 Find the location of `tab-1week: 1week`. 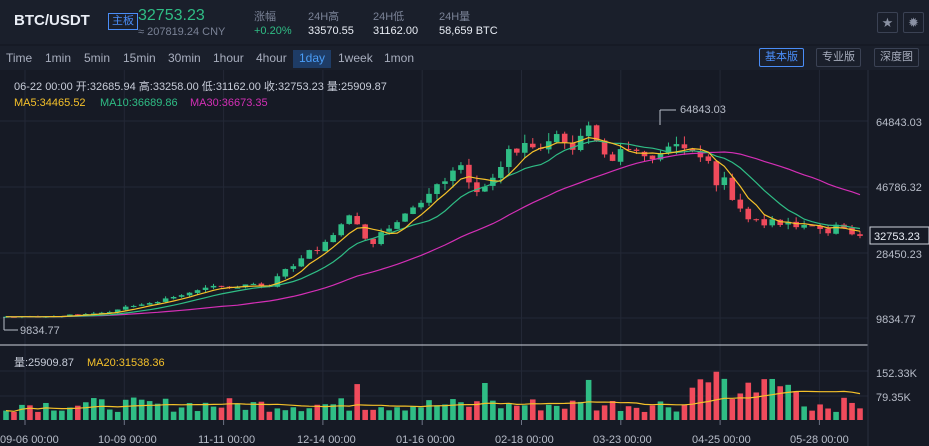

tab-1week: 1week is located at coordinates (355, 58).